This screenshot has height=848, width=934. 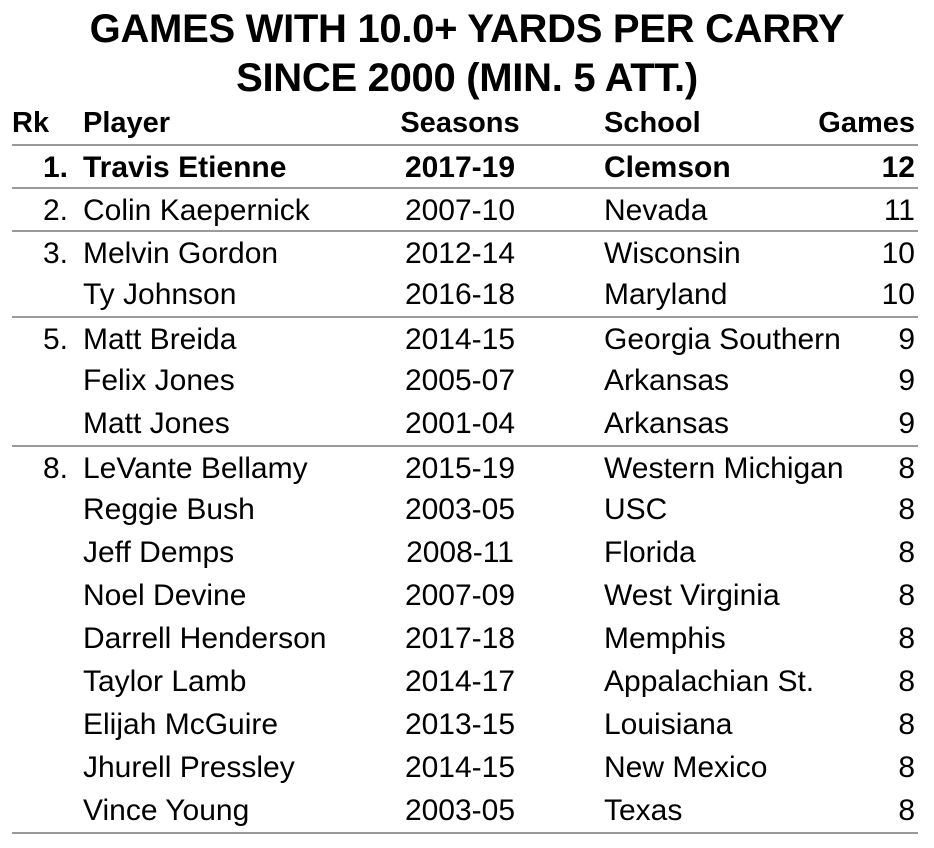 I want to click on games-cell: 11, so click(x=899, y=210).